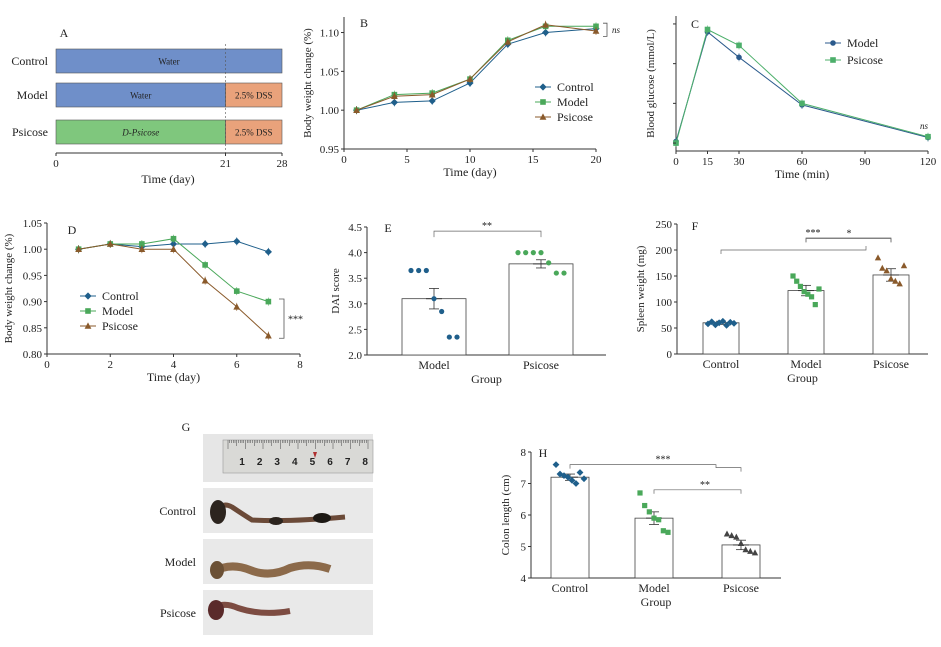 This screenshot has width=941, height=647. I want to click on y-tick-label: 2.0, so click(355, 356).